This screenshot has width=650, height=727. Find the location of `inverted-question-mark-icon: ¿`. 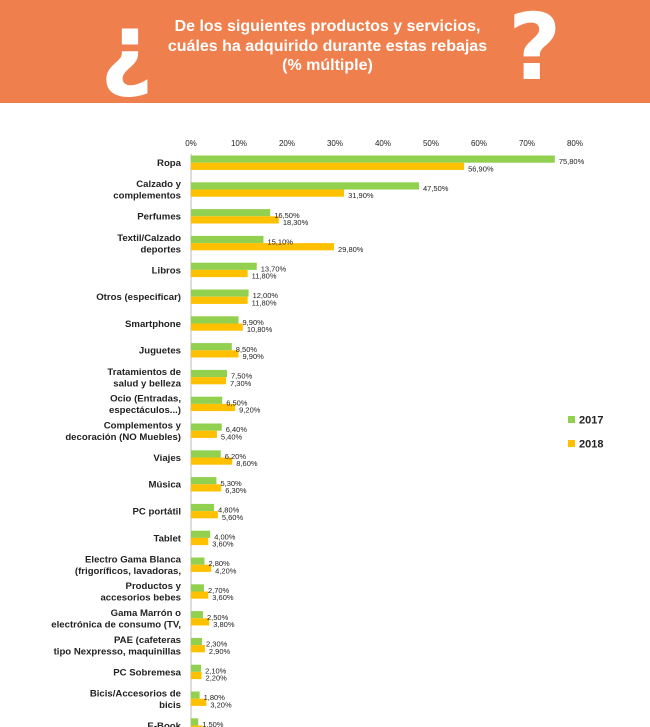

inverted-question-mark-icon: ¿ is located at coordinates (127, 50).